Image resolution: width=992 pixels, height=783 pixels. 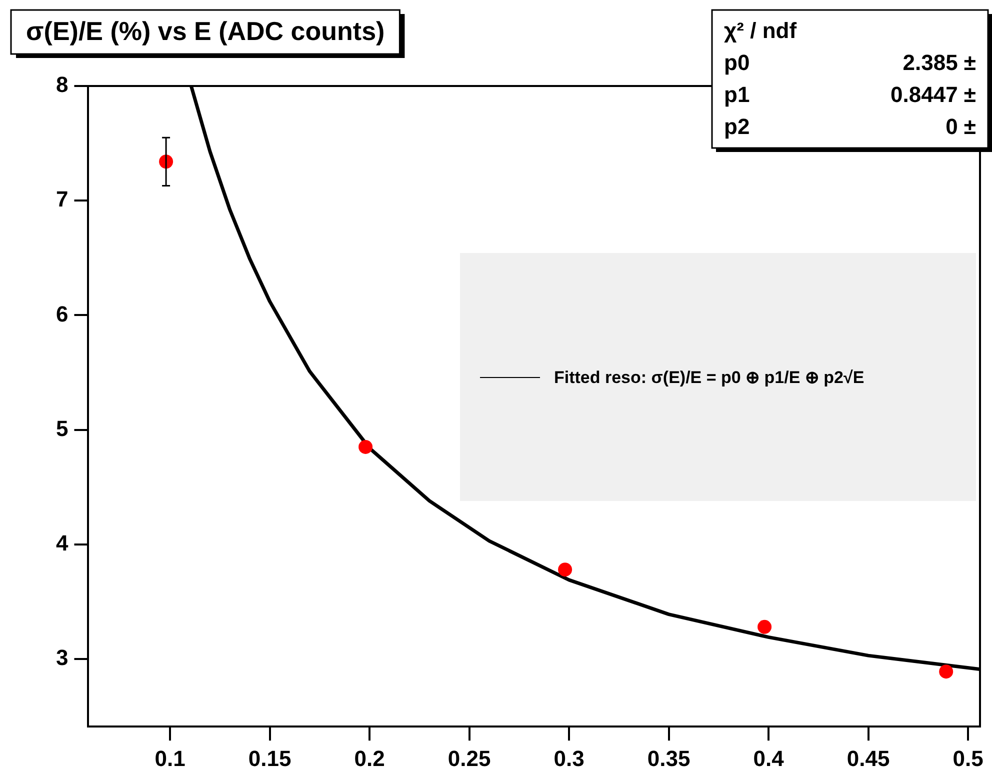 What do you see at coordinates (939, 63) in the screenshot?
I see `text: 2.385 ±` at bounding box center [939, 63].